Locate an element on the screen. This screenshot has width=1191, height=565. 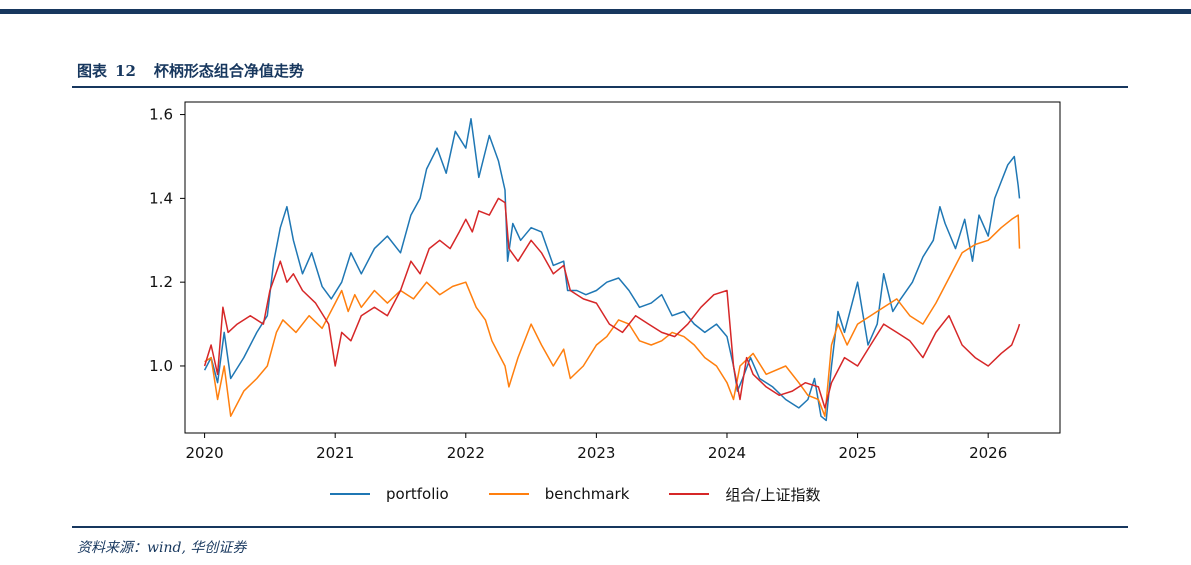
legend-swatch-index is located at coordinates (689, 494).